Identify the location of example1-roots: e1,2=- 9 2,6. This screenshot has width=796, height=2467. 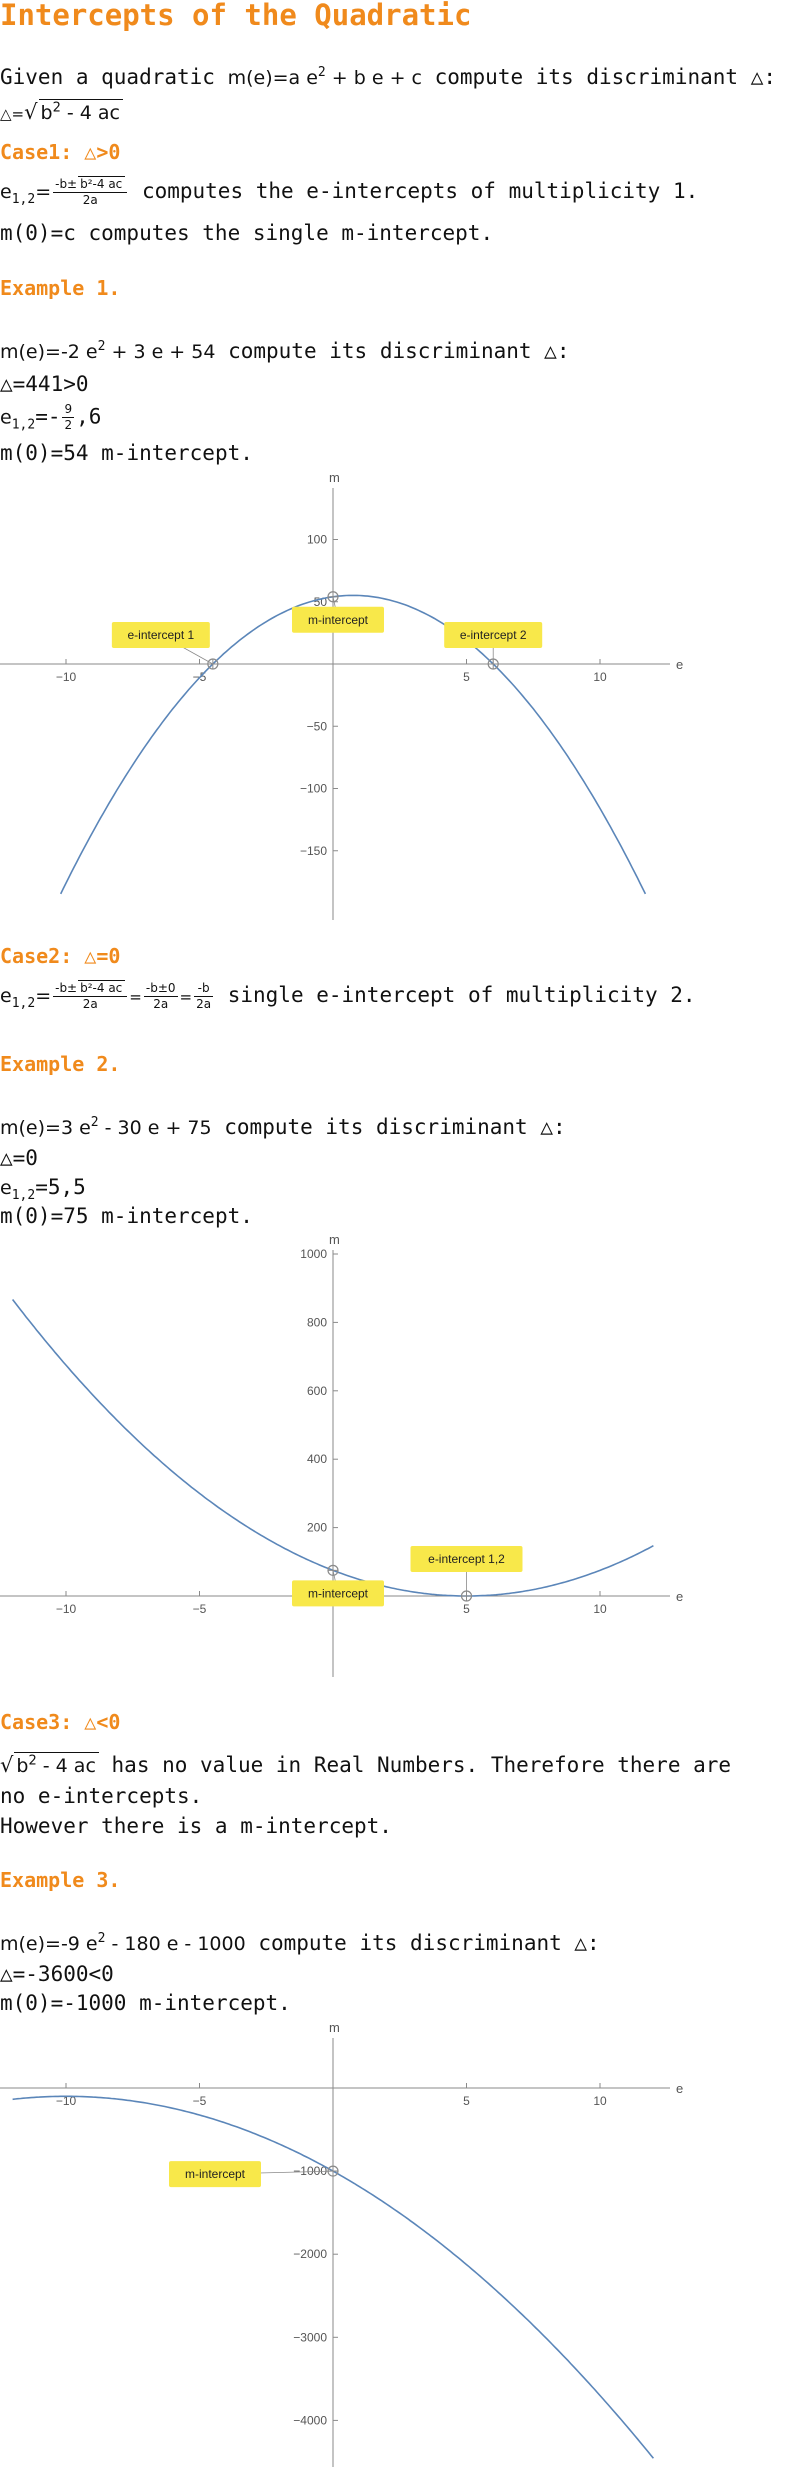
(51, 417).